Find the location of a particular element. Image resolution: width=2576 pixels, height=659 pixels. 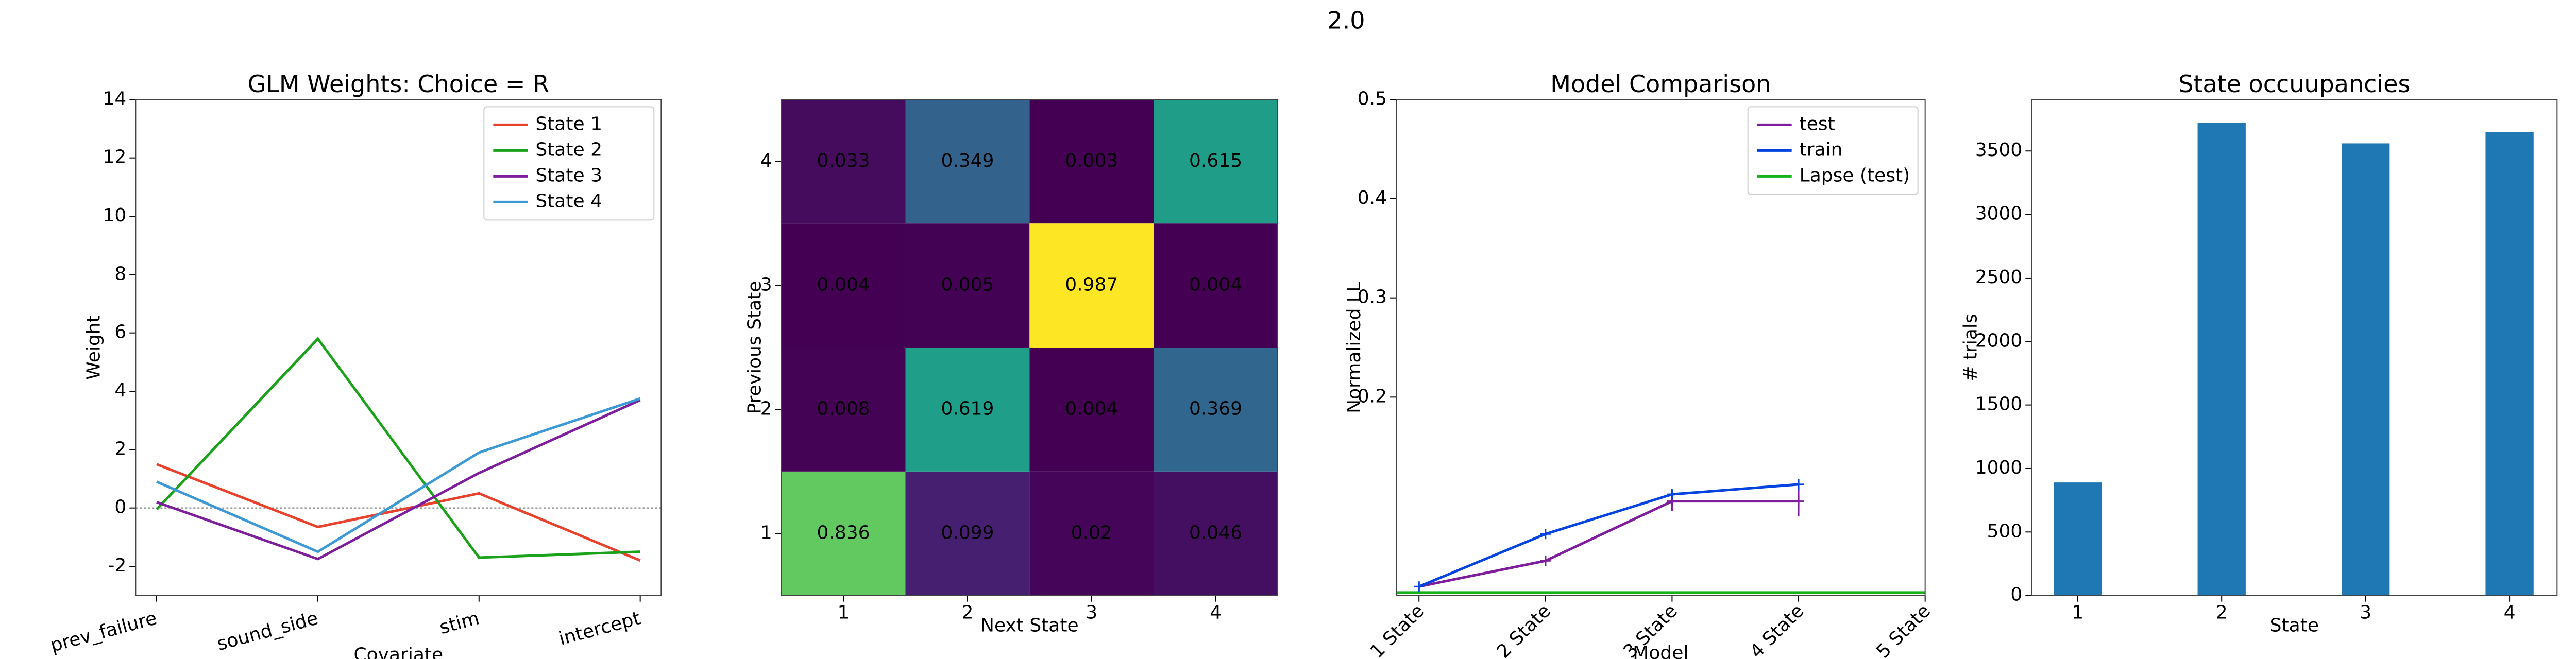

legend-label: State 3 is located at coordinates (568, 175).